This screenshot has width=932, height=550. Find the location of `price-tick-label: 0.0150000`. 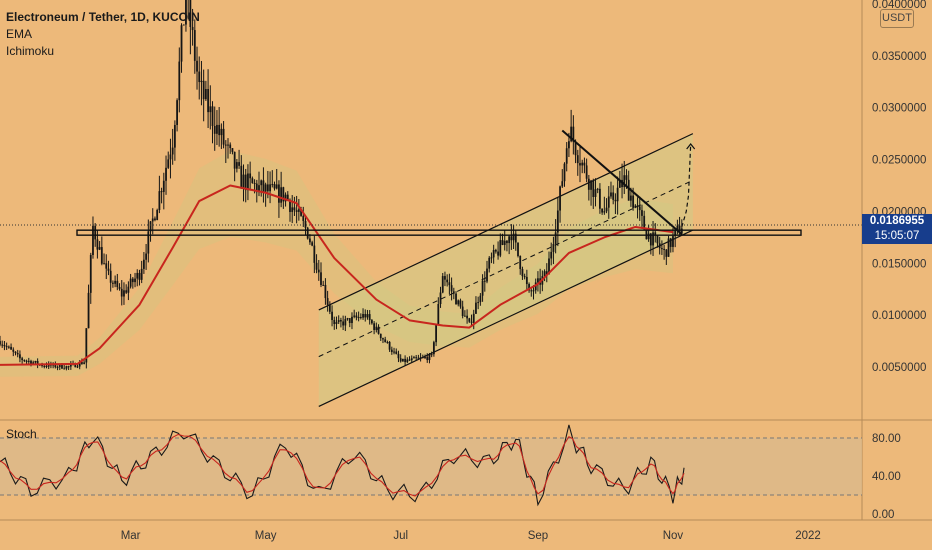

price-tick-label: 0.0150000 is located at coordinates (899, 264).